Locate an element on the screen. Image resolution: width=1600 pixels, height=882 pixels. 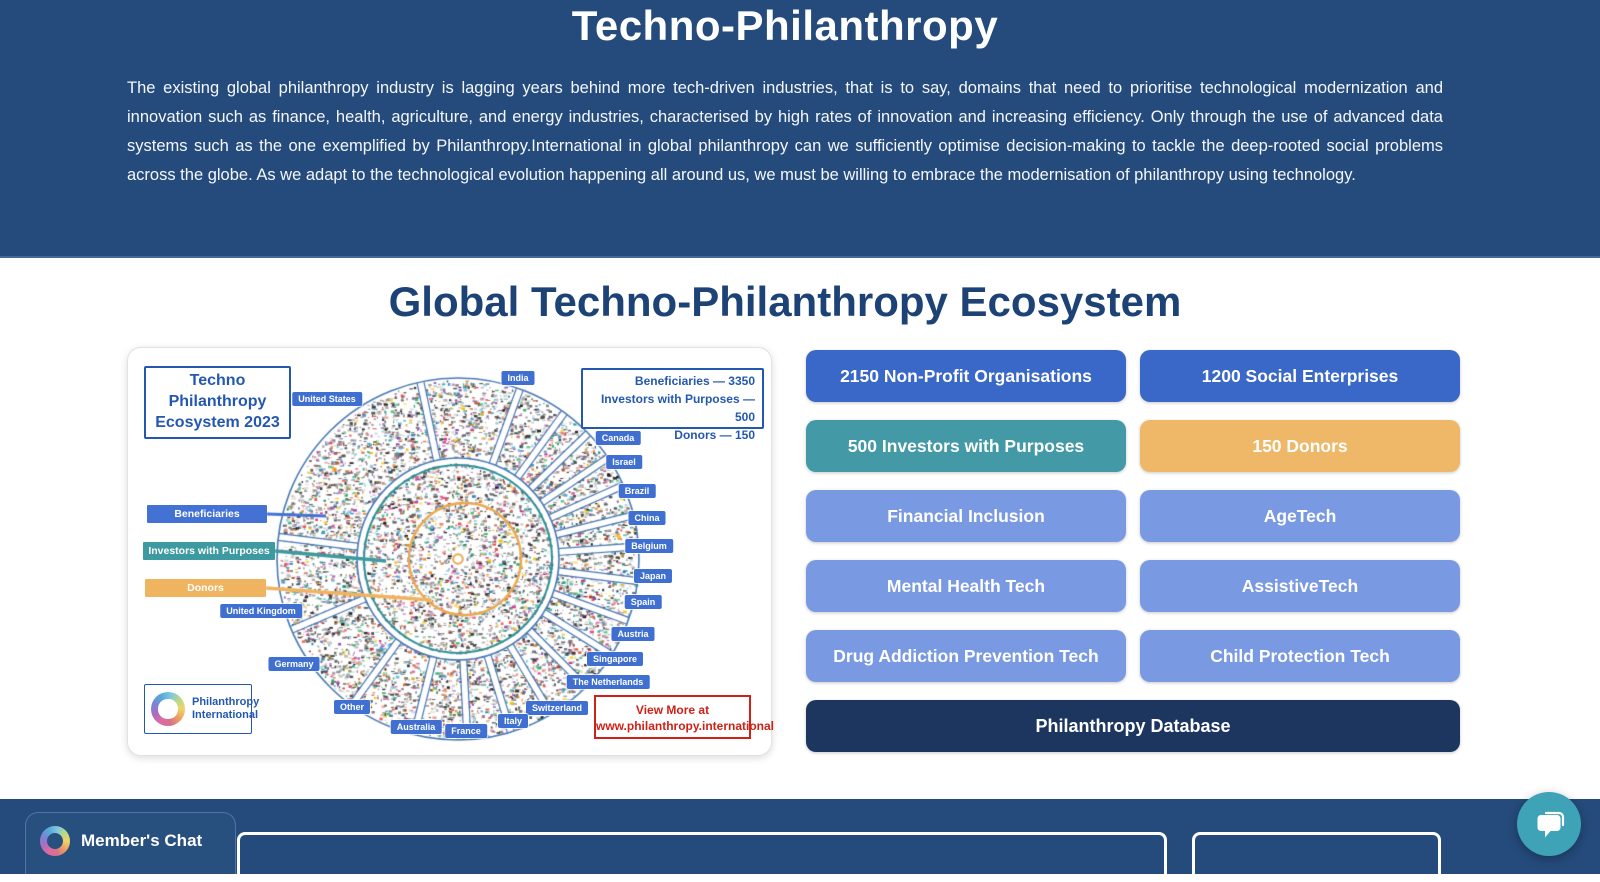
diagram-title-line: Ecosystem 2023 is located at coordinates (217, 422).